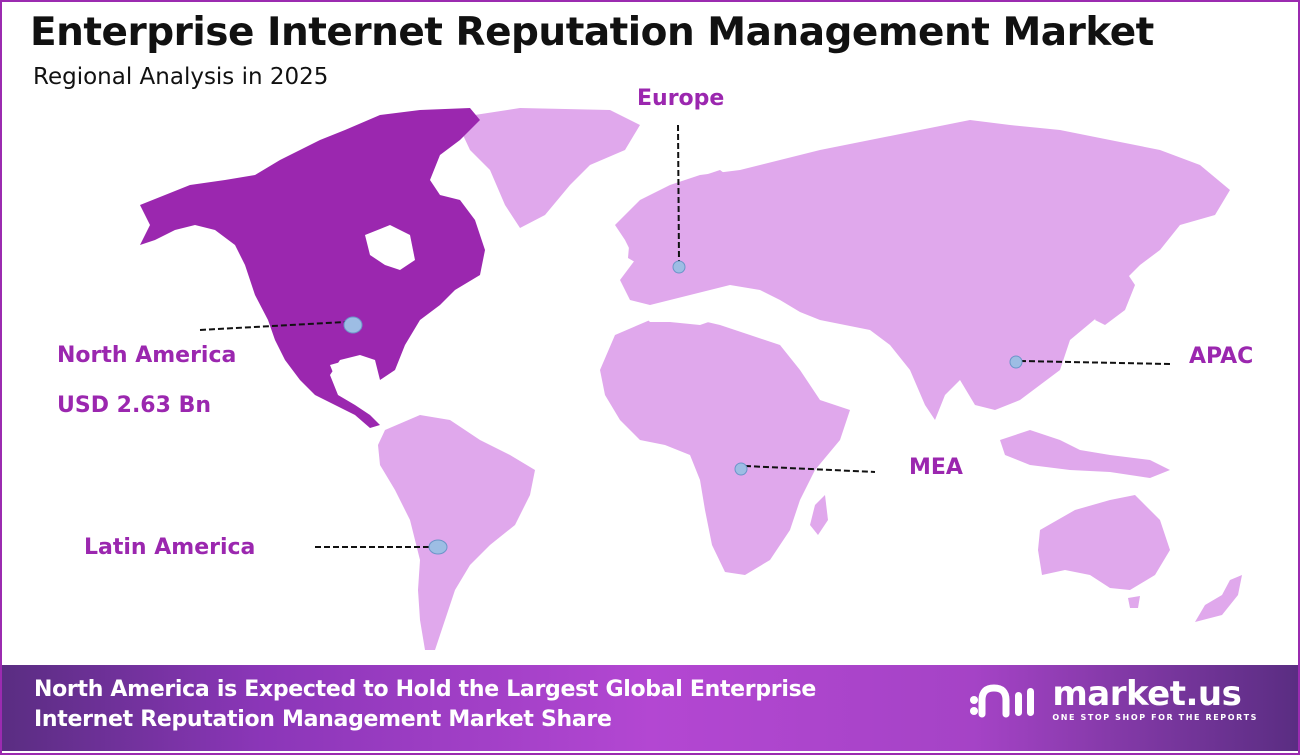  Describe the element at coordinates (678, 193) in the screenshot. I see `europe-leader-line` at that location.